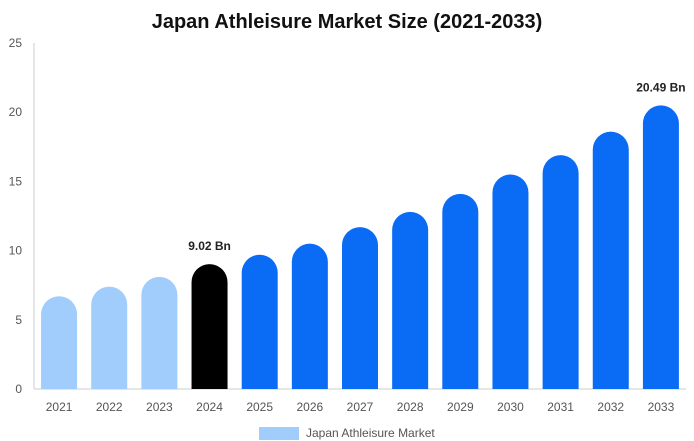 This screenshot has width=694, height=441. I want to click on bar-2033, so click(660, 247).